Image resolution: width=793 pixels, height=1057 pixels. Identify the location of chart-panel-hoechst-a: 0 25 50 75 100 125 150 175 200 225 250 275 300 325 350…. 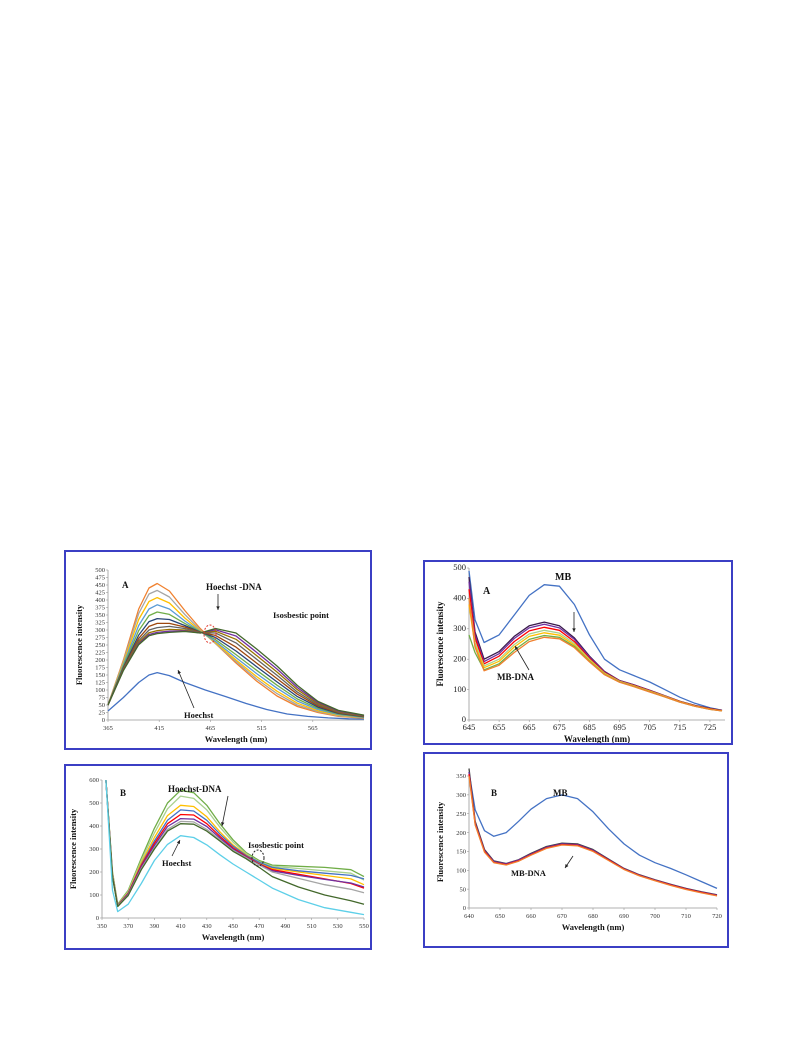
(218, 650).